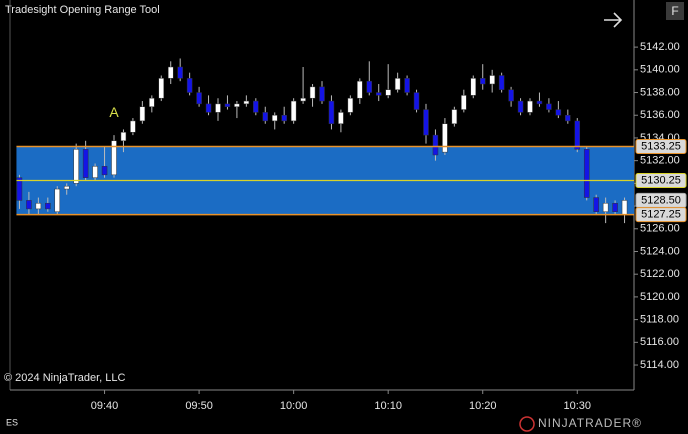  I want to click on x-tick-label: 10:10, so click(388, 406).